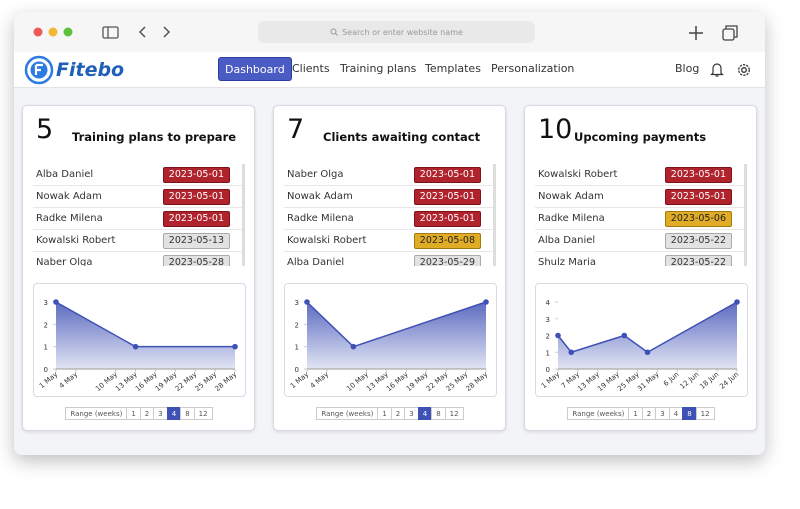 This screenshot has height=509, width=800. What do you see at coordinates (46, 303) in the screenshot?
I see `y-tick-label: 3` at bounding box center [46, 303].